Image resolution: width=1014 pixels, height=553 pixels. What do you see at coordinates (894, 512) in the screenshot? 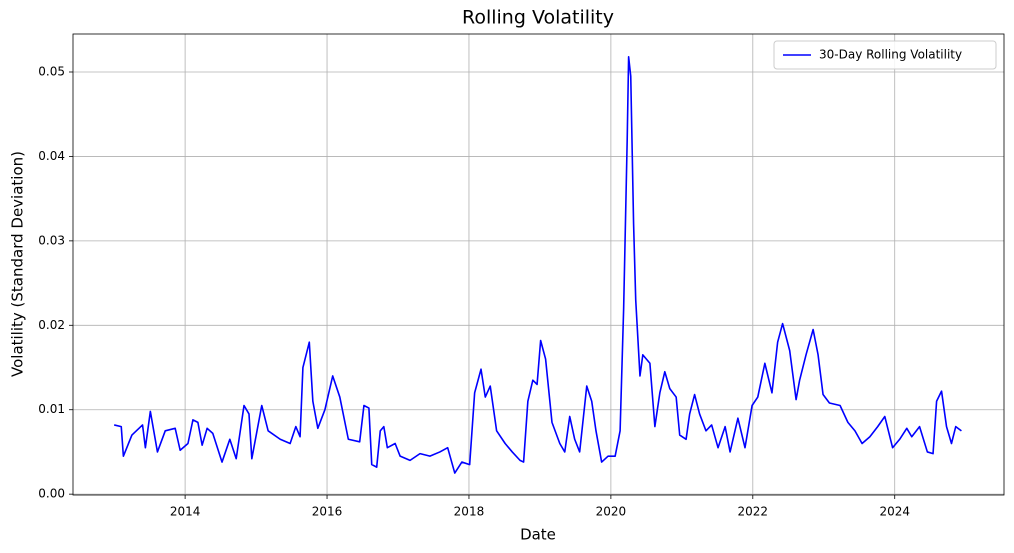
I see `x-tick-label: 2024` at bounding box center [894, 512].